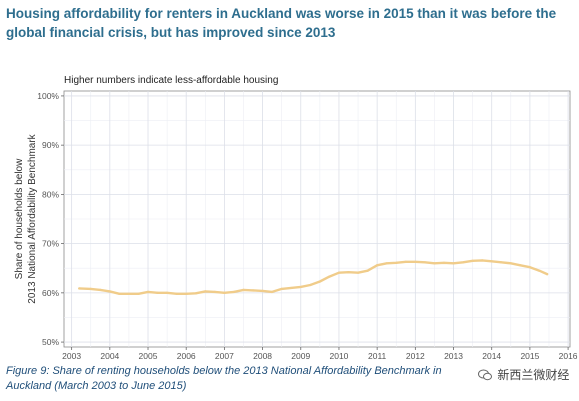 The width and height of the screenshot is (579, 401). Describe the element at coordinates (109, 356) in the screenshot. I see `x-tick-label: 2004` at that location.